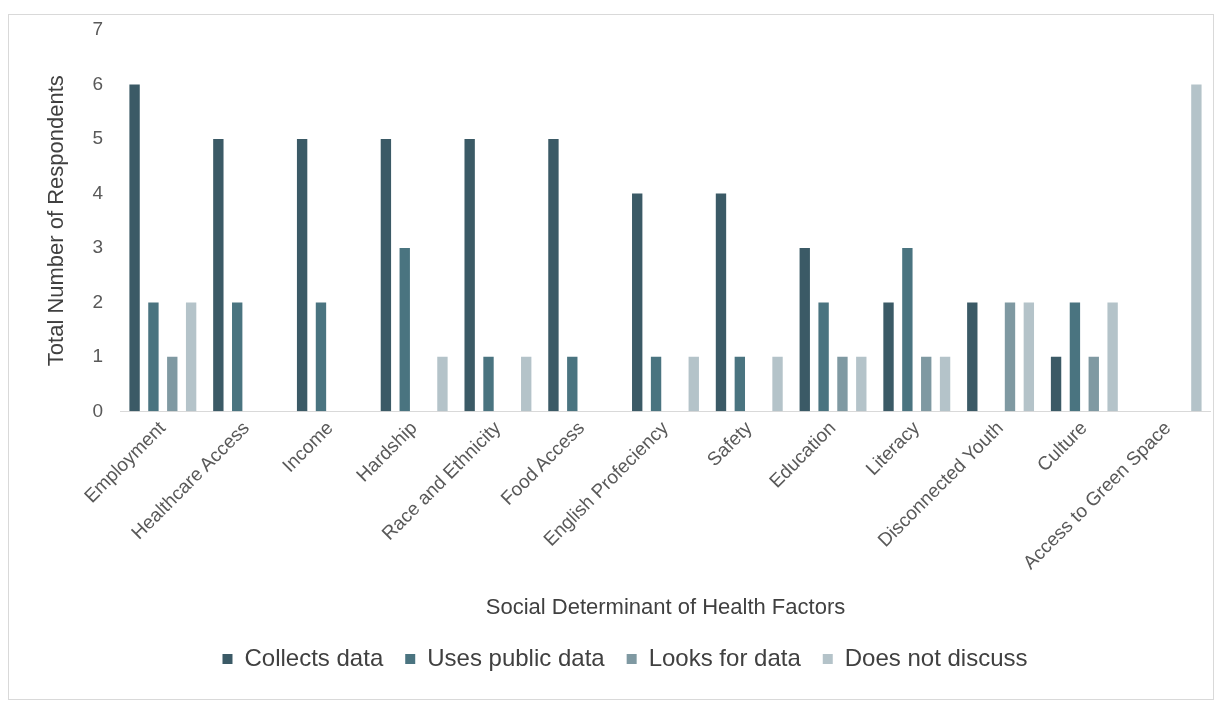  What do you see at coordinates (516, 657) in the screenshot?
I see `legend-label: Uses public data` at bounding box center [516, 657].